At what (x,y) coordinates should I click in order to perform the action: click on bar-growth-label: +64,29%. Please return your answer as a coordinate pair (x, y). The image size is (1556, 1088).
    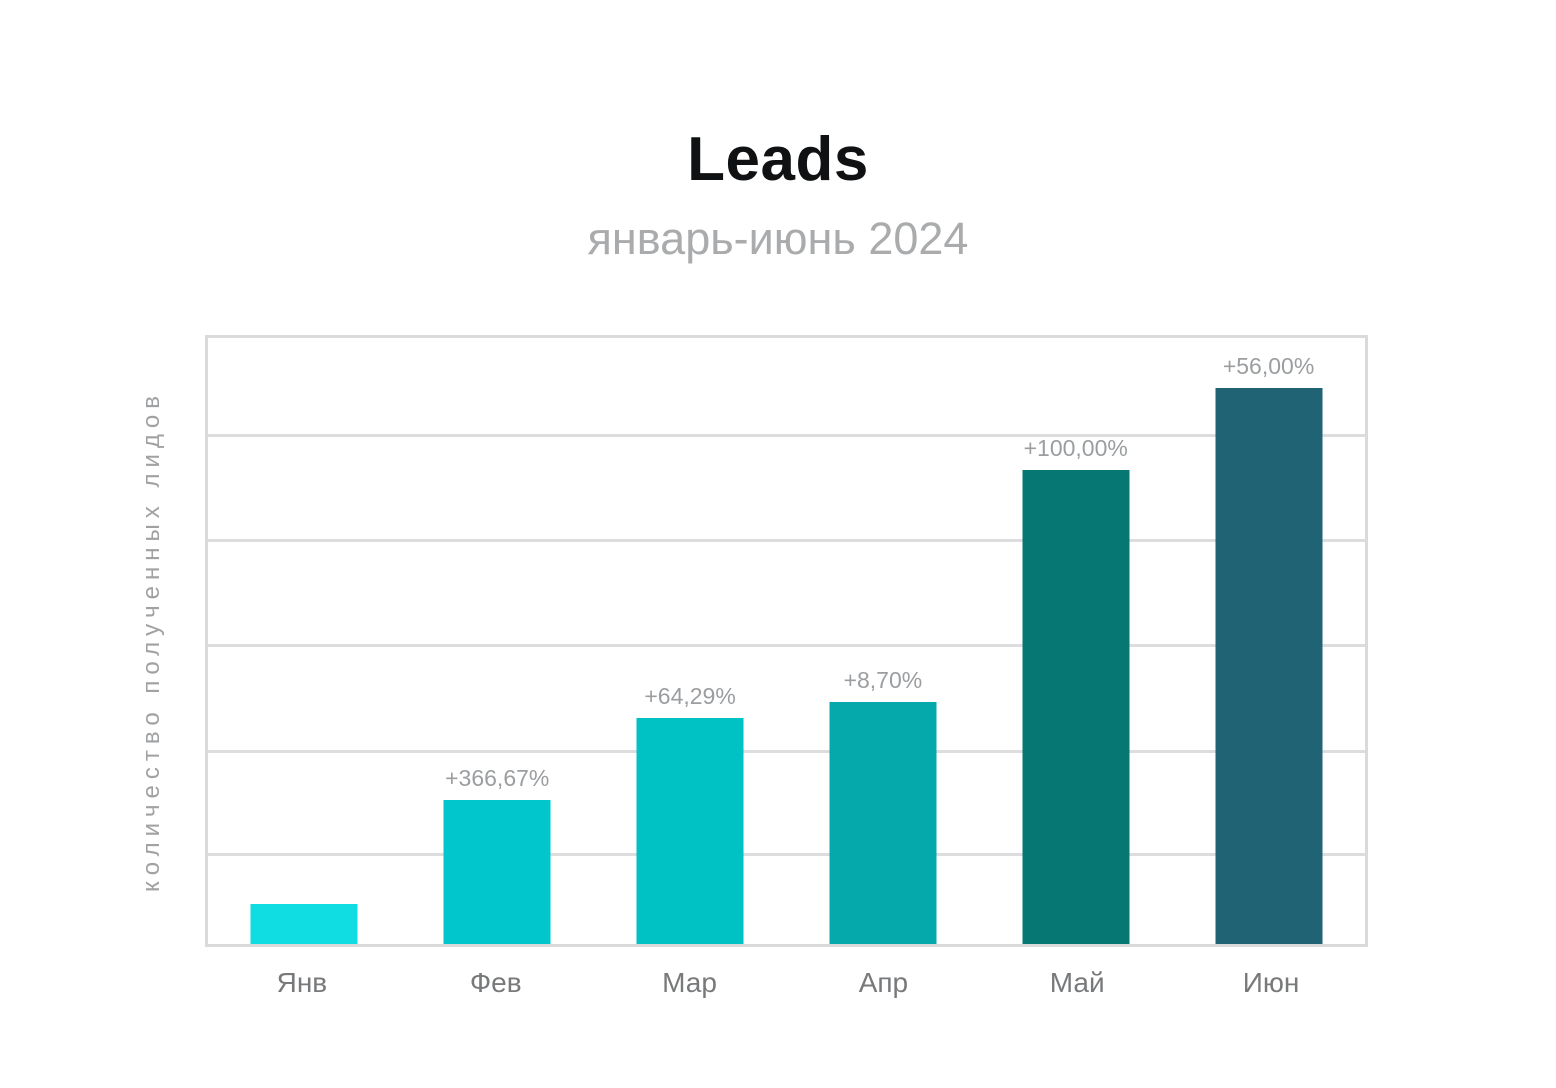
    Looking at the image, I should click on (690, 696).